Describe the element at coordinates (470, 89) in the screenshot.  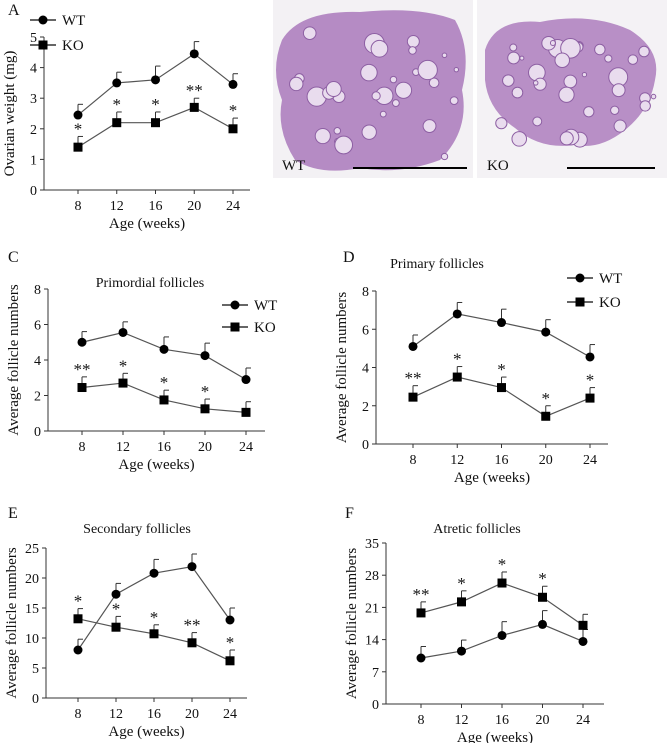
I see `panel-b: B WT KO` at that location.